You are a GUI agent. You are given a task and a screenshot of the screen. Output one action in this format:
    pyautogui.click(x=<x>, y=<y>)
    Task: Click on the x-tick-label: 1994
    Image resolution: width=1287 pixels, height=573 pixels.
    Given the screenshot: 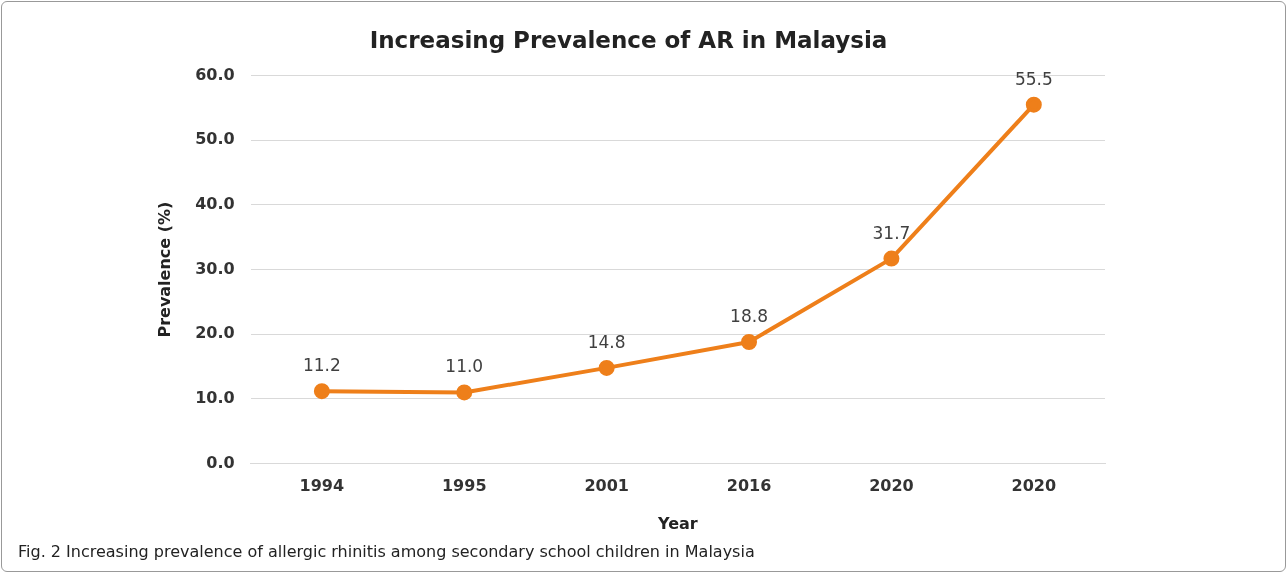 What is the action you would take?
    pyautogui.click(x=322, y=486)
    